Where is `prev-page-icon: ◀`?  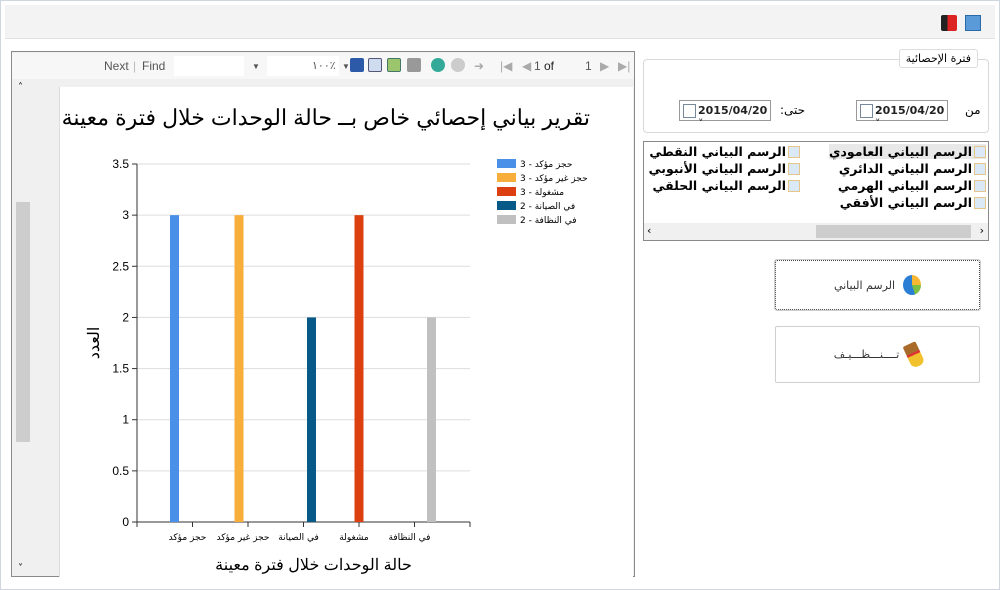
prev-page-icon: ◀ is located at coordinates (527, 66).